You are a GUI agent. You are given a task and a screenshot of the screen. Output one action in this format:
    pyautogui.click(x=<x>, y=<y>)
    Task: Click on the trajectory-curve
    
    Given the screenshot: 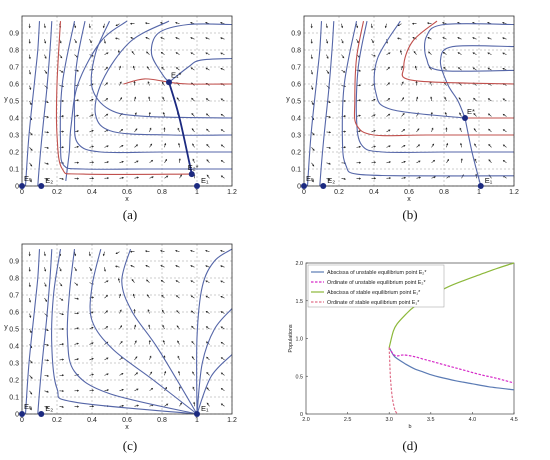 What is the action you would take?
    pyautogui.click(x=124, y=332)
    